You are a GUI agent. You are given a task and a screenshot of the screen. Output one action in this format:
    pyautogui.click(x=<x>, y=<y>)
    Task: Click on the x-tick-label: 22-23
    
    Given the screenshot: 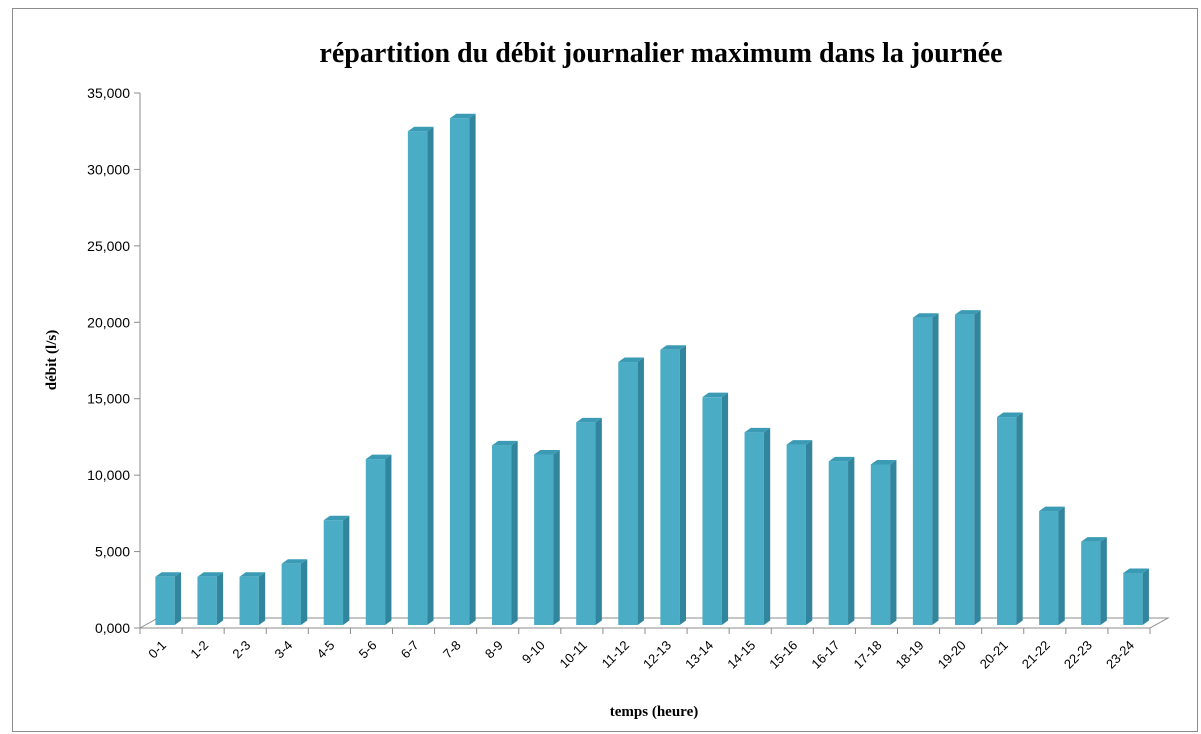 What is the action you would take?
    pyautogui.click(x=1078, y=655)
    